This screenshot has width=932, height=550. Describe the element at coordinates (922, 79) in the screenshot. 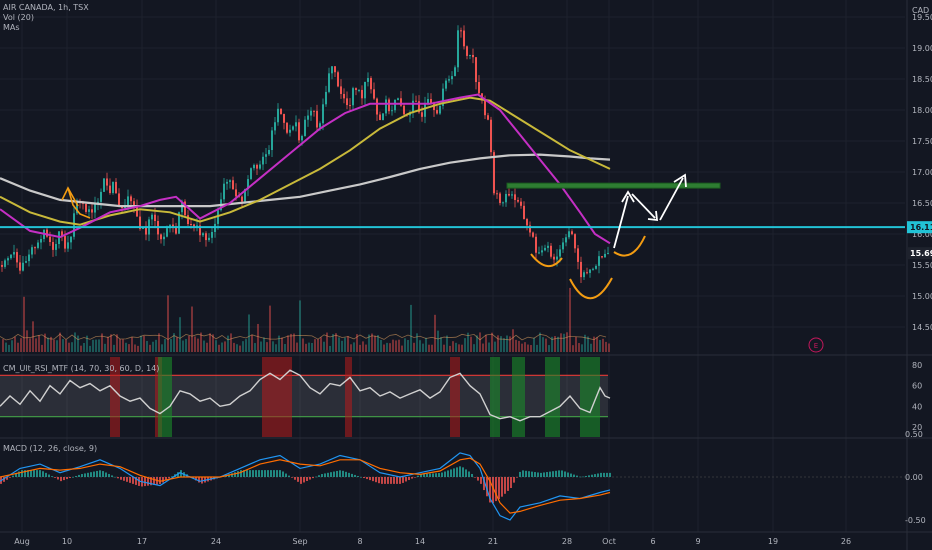

I see `price-tick-label: 18.50` at that location.